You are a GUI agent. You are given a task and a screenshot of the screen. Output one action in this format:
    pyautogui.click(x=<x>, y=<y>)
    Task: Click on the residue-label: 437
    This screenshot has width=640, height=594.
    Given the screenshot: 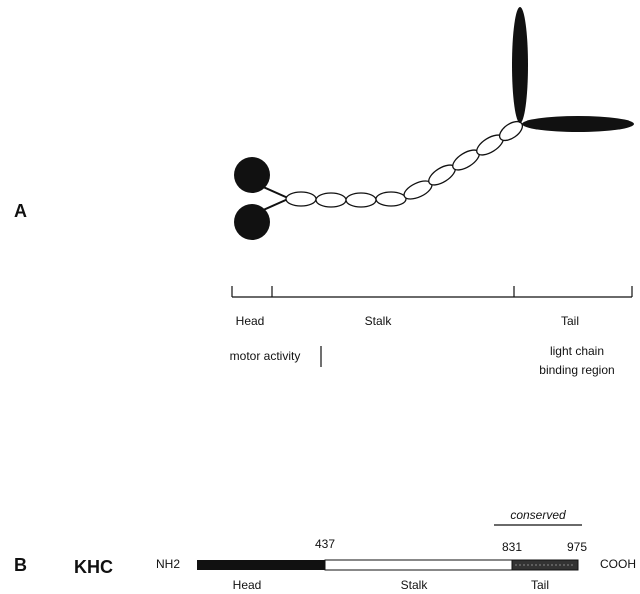 What is the action you would take?
    pyautogui.click(x=325, y=544)
    